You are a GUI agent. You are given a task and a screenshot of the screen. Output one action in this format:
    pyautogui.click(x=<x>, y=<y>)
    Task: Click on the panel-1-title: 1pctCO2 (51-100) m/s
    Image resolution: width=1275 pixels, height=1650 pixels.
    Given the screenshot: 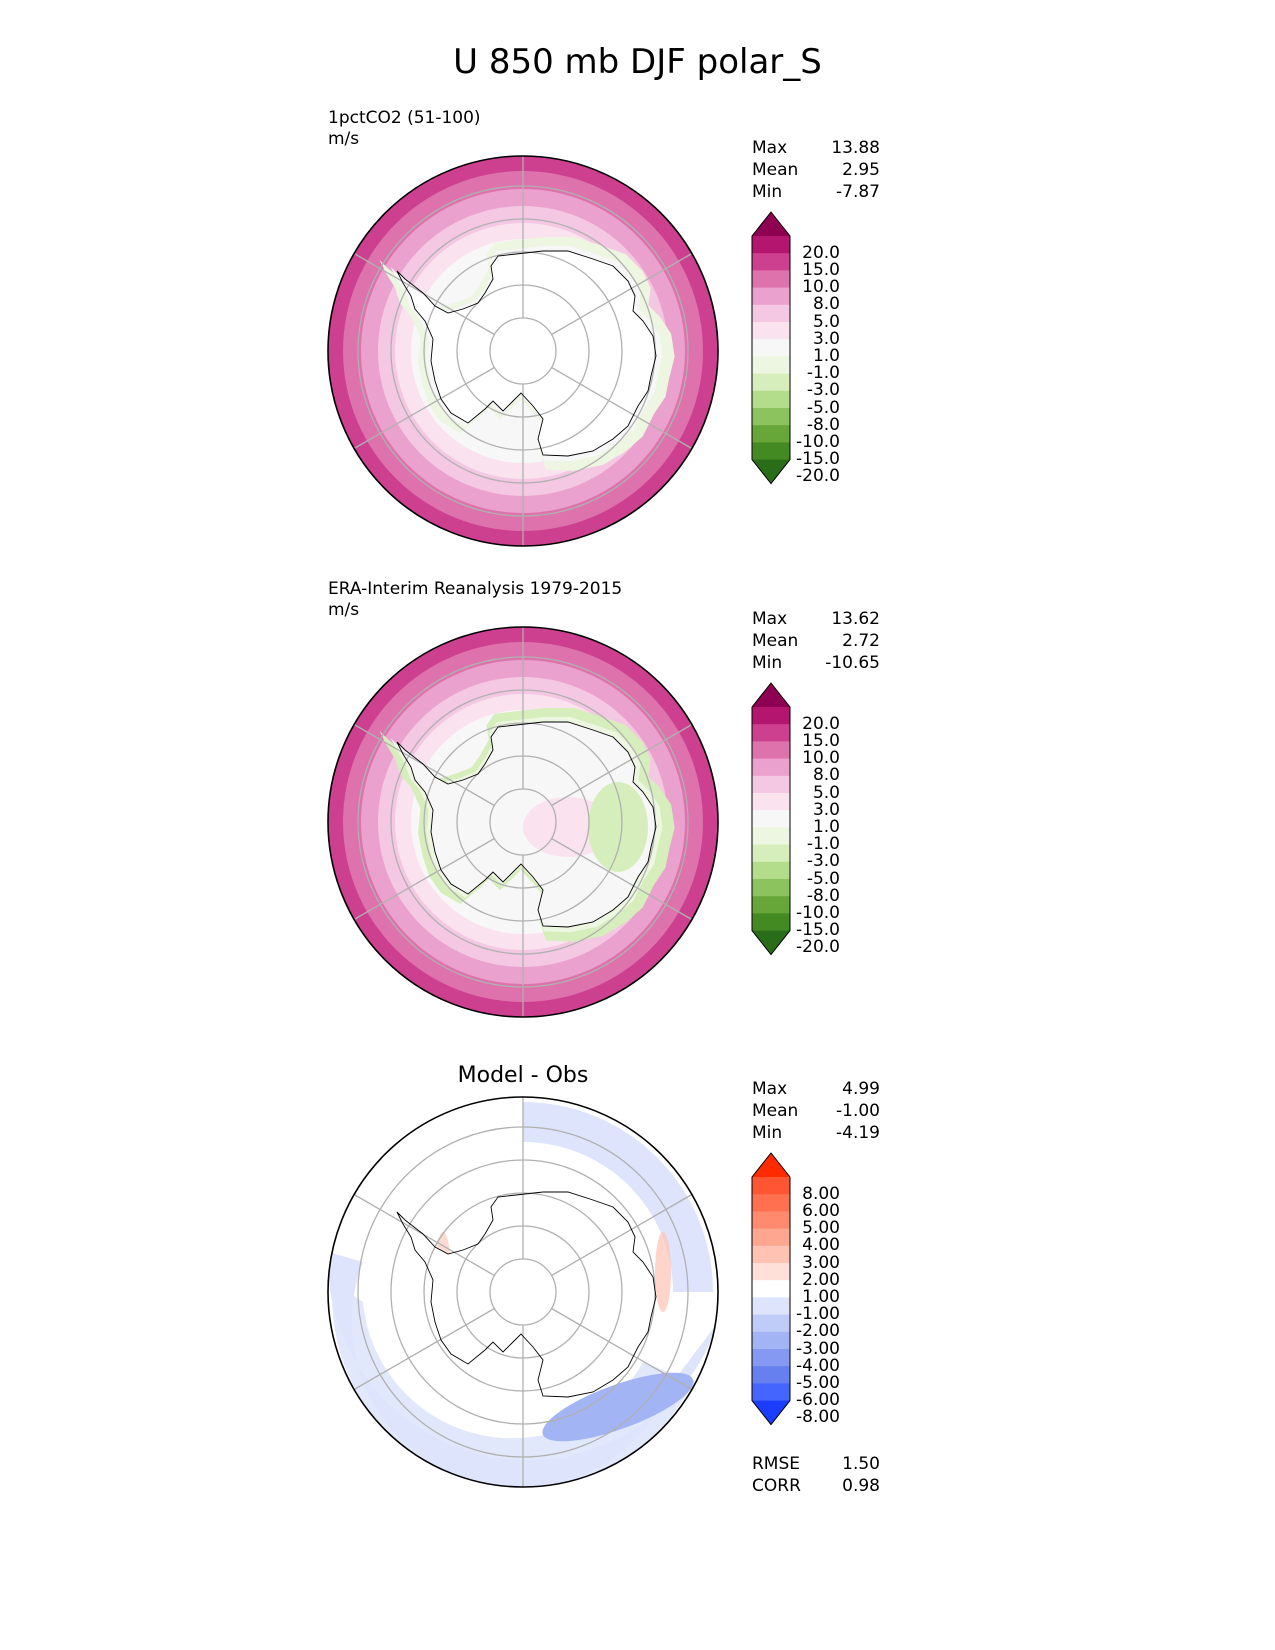 What is the action you would take?
    pyautogui.click(x=404, y=129)
    